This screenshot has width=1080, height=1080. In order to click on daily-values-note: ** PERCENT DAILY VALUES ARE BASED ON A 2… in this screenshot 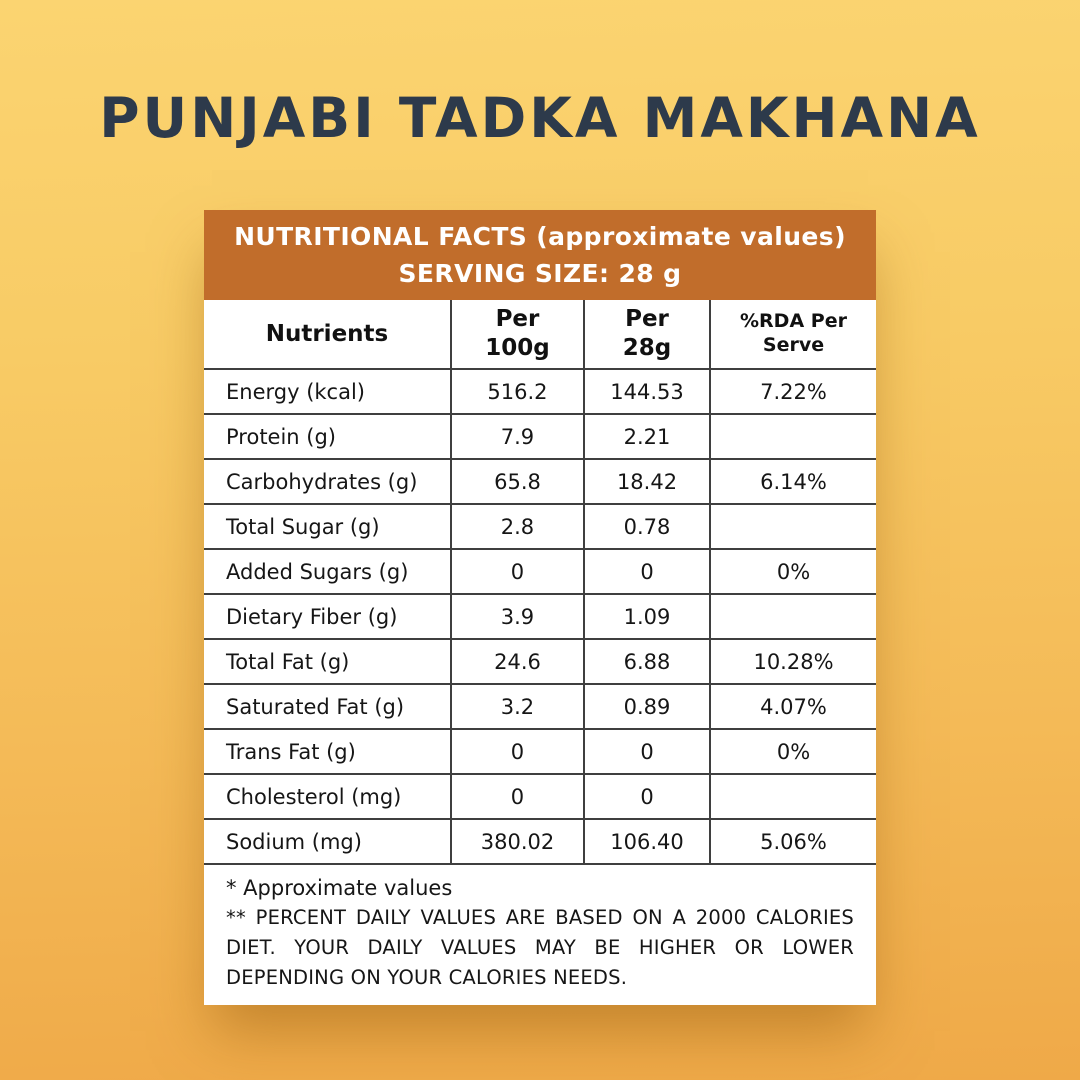, I will do `click(540, 947)`.